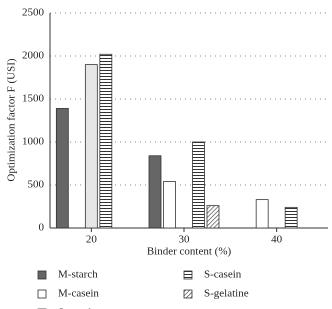 The width and height of the screenshot is (332, 309). What do you see at coordinates (78, 294) in the screenshot?
I see `legend-label: M-casein` at bounding box center [78, 294].